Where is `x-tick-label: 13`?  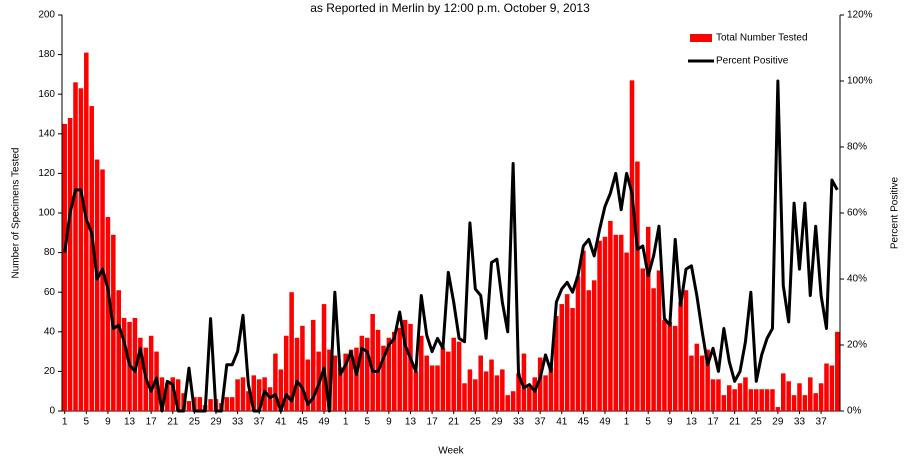 x-tick-label: 13 is located at coordinates (411, 422).